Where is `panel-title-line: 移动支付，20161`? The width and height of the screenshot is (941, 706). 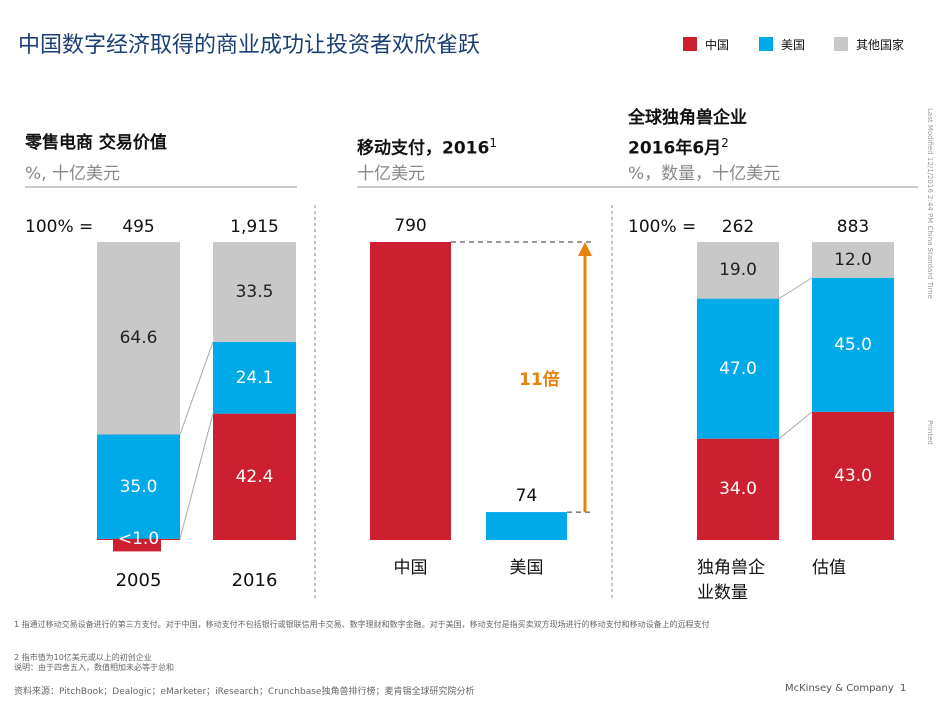
panel-title-line: 移动支付，20161 is located at coordinates (427, 147).